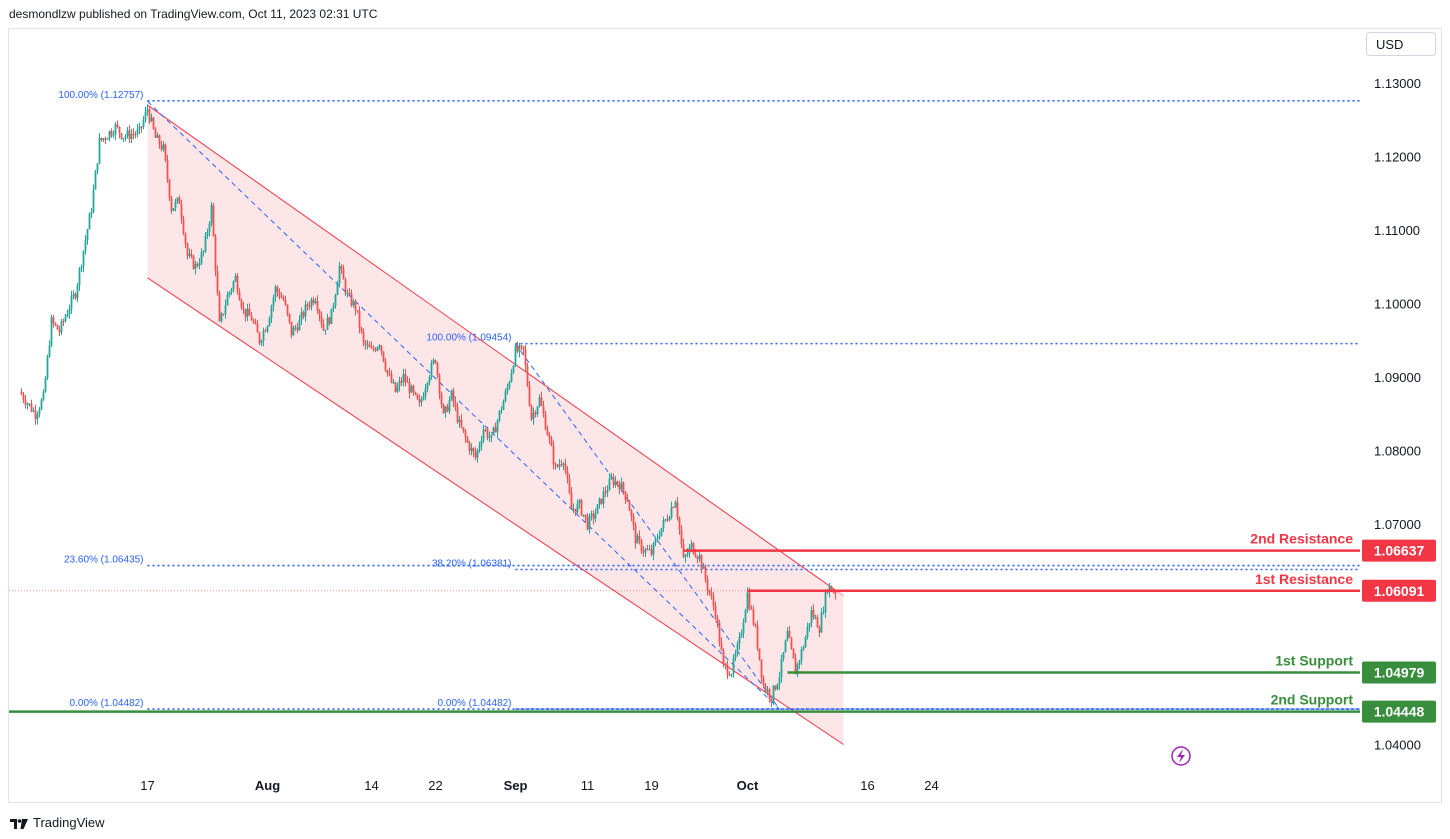 The width and height of the screenshot is (1450, 839). I want to click on y-tick-label: 1.08000, so click(1397, 451).